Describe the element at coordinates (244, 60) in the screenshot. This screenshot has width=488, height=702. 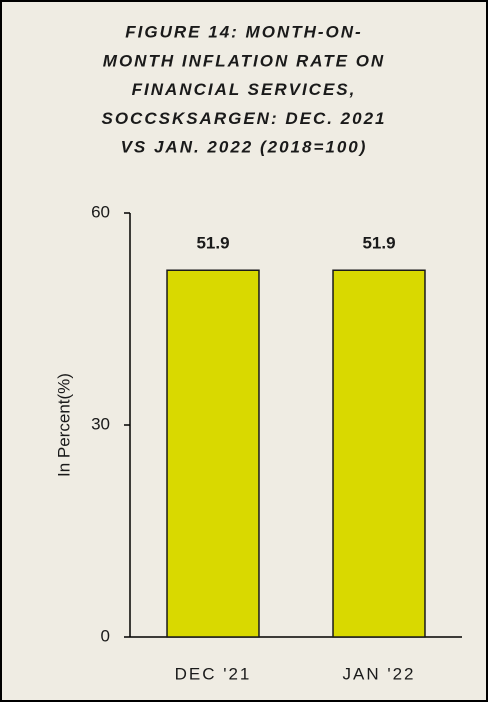
I see `chart-title: MONTH INFLATION RATE ON` at that location.